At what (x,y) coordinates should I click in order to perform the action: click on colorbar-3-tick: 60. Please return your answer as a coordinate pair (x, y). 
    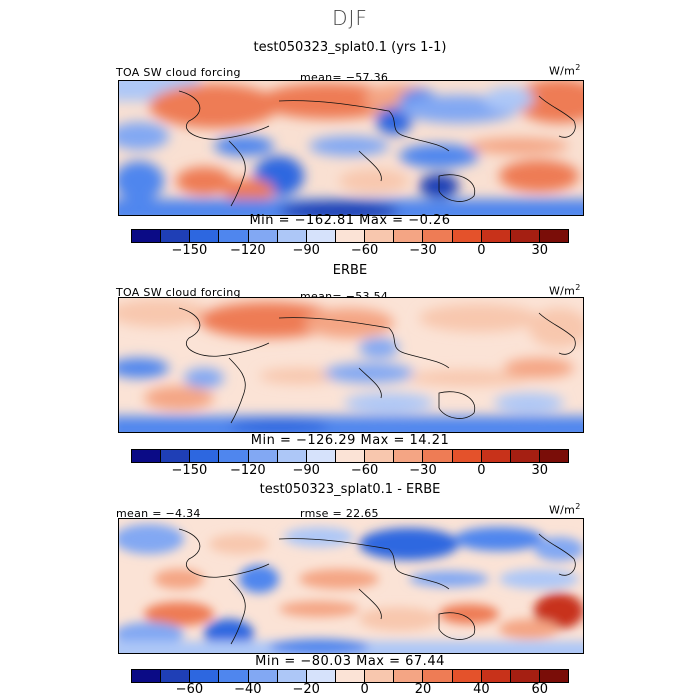
    Looking at the image, I should click on (540, 689).